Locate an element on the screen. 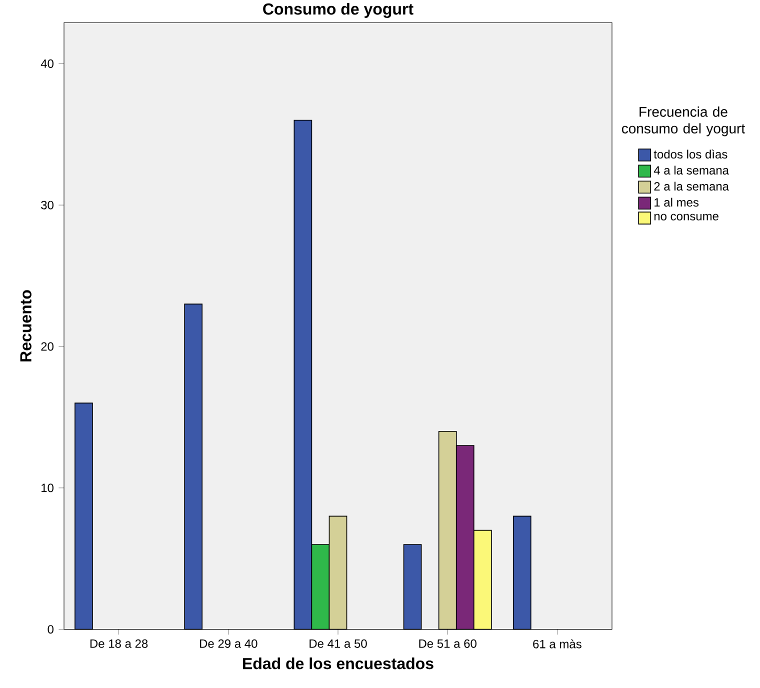 The width and height of the screenshot is (760, 688). x-tick-label: 61 a màs is located at coordinates (557, 643).